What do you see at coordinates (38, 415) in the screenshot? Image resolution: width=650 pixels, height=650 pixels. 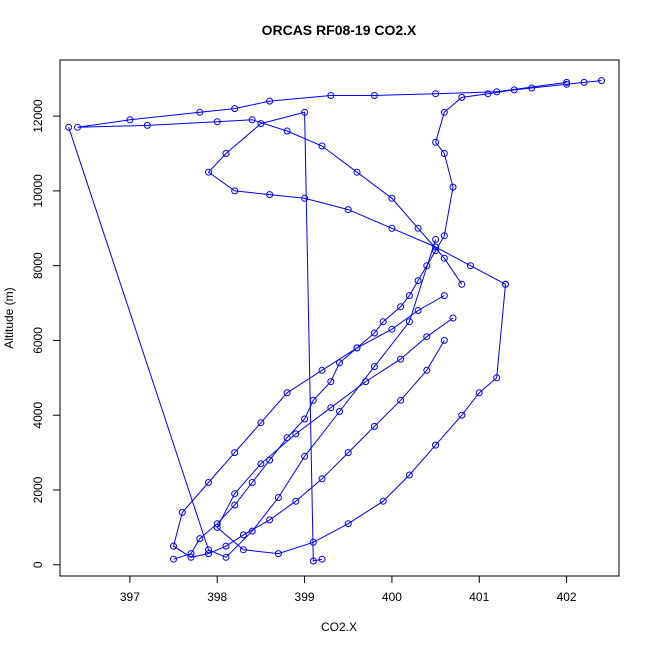 I see `y-tick-label: 4000` at bounding box center [38, 415].